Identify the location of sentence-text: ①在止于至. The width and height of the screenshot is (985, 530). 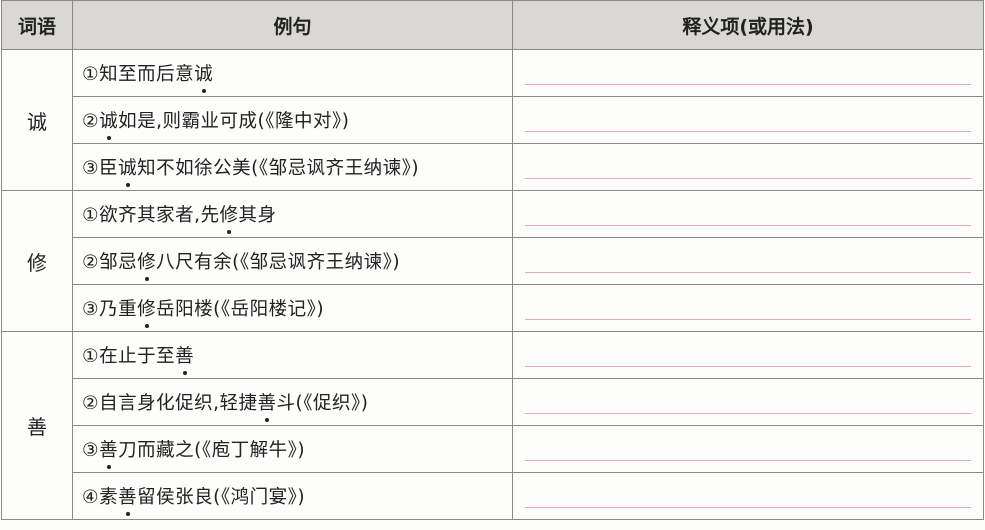
(129, 356).